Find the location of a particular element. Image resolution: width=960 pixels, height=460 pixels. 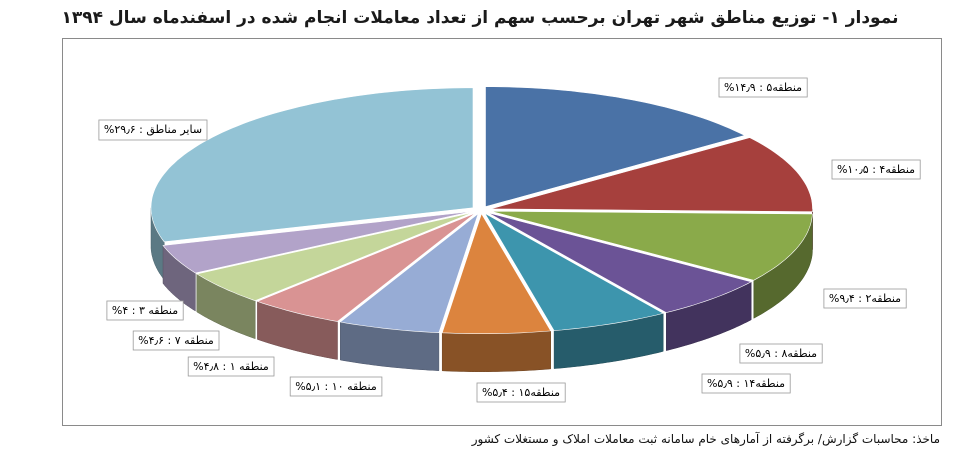

data-label-text-8: منطقه ۷ : ۴٫۶% is located at coordinates (176, 340).